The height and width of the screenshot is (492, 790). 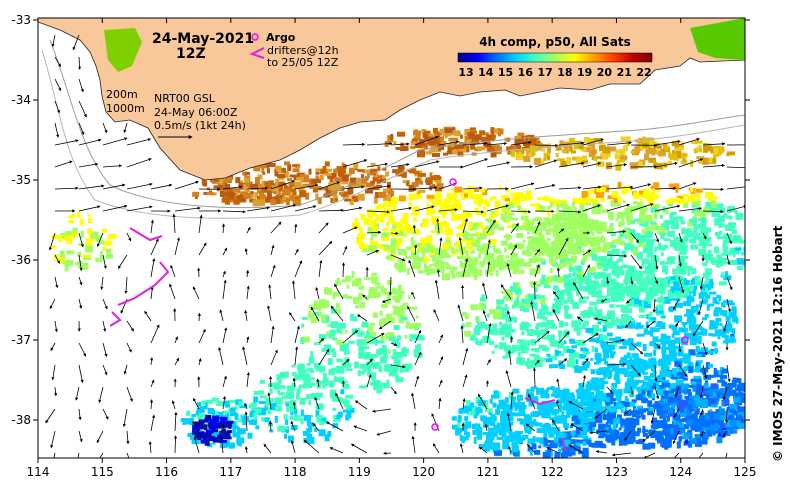 What do you see at coordinates (203, 39) in the screenshot?
I see `date-label: 24-May-2021` at bounding box center [203, 39].